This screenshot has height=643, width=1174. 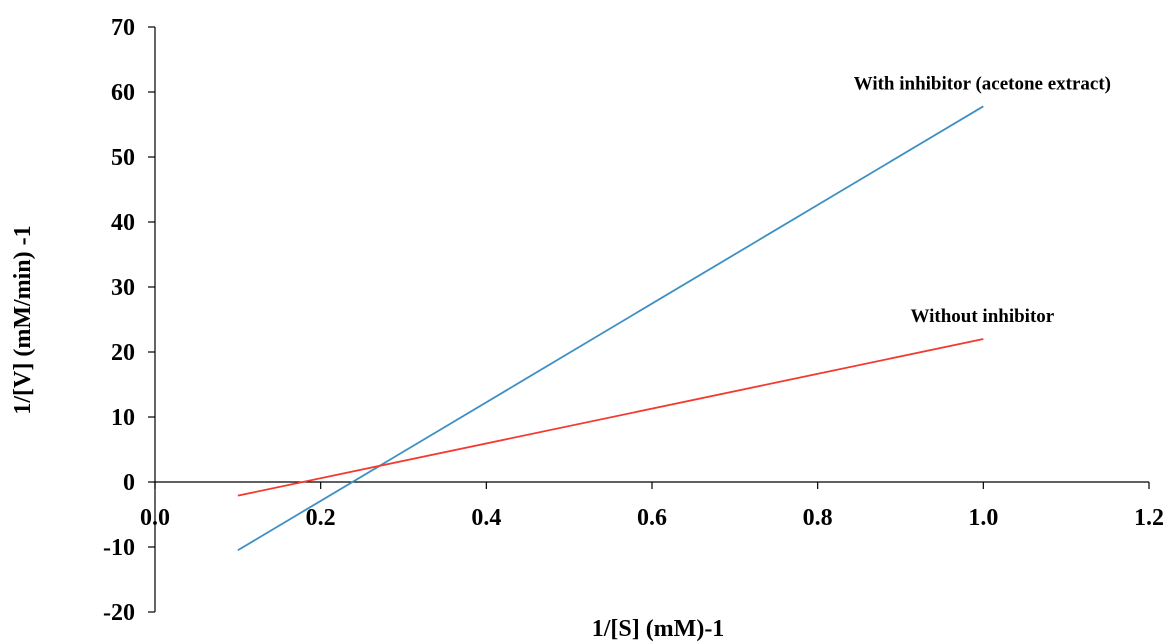 I want to click on x-tick-label: 1.0, so click(x=983, y=518).